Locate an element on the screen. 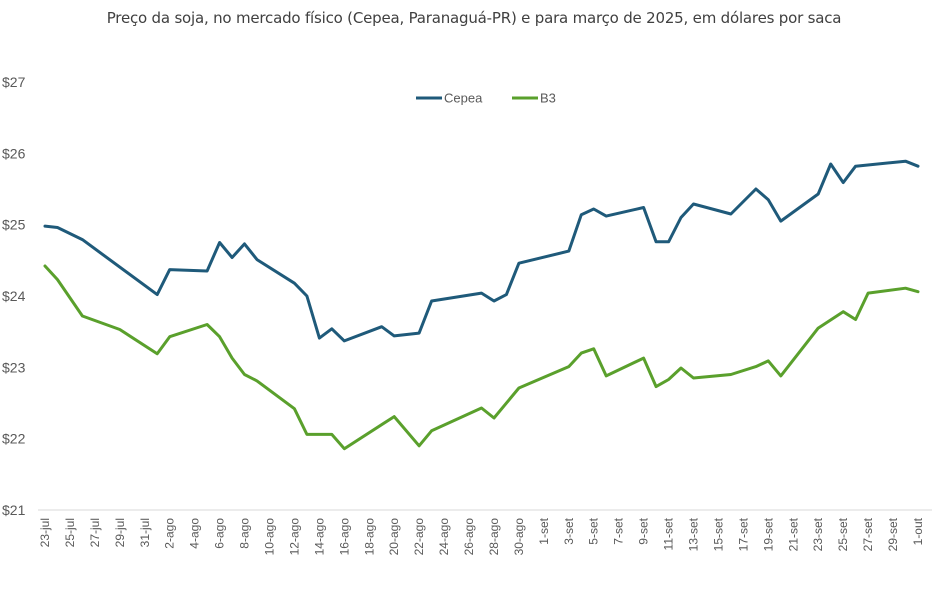 The width and height of the screenshot is (948, 589). x-tick-label: 19-set is located at coordinates (768, 534).